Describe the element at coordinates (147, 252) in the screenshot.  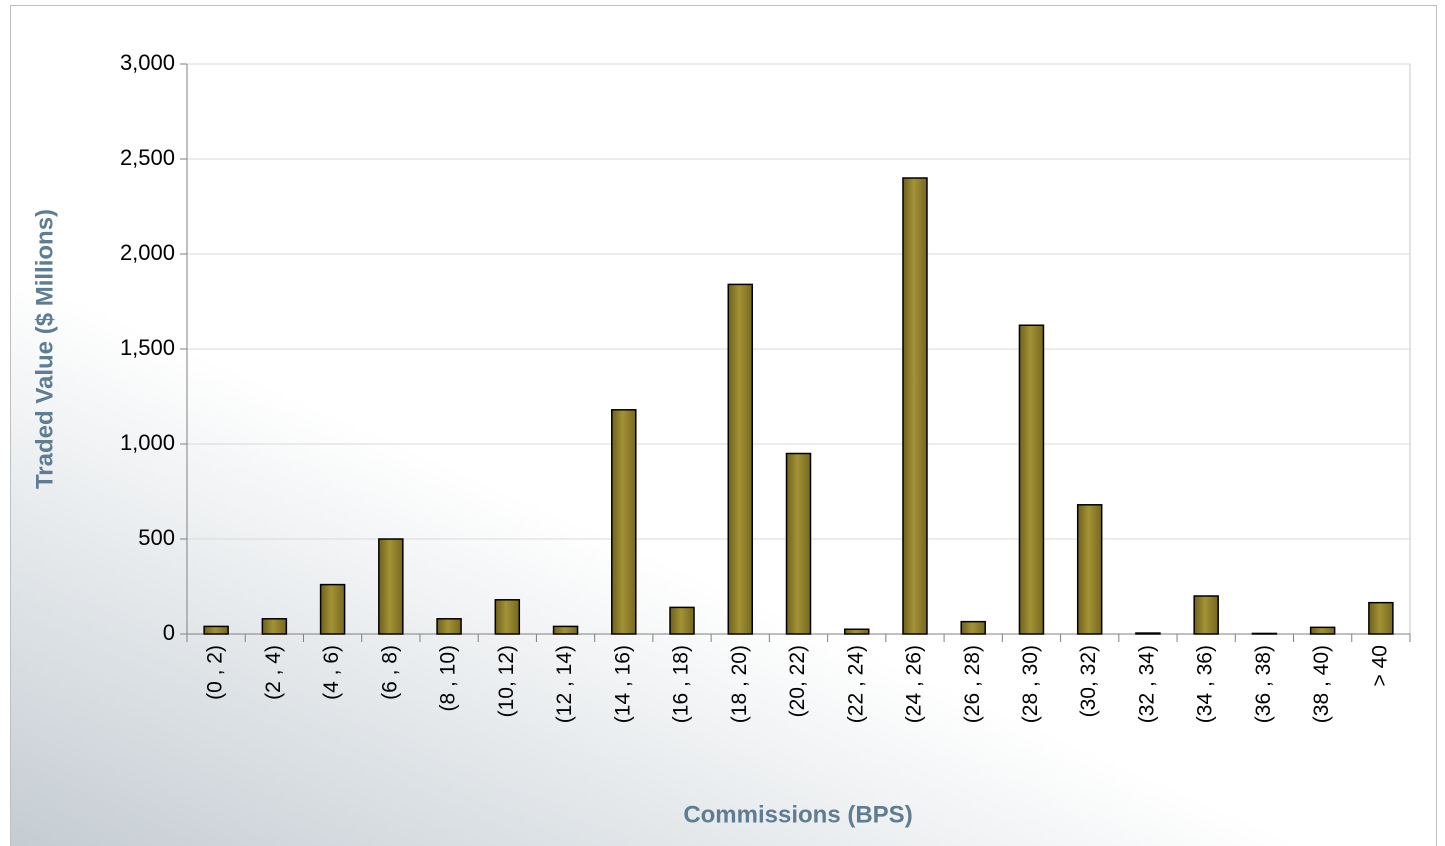
I see `y-tick-label: 2,000` at that location.